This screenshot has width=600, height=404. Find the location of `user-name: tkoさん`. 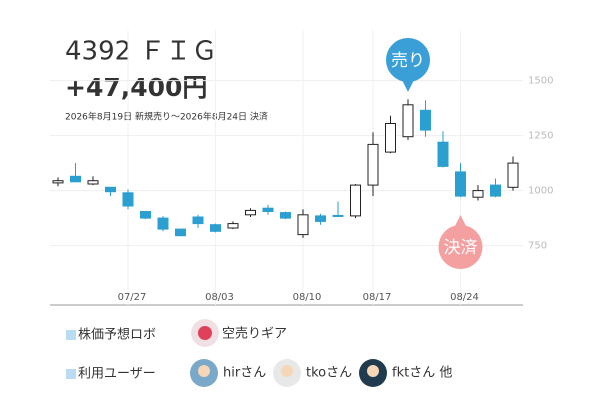

user-name: tkoさん is located at coordinates (329, 373).